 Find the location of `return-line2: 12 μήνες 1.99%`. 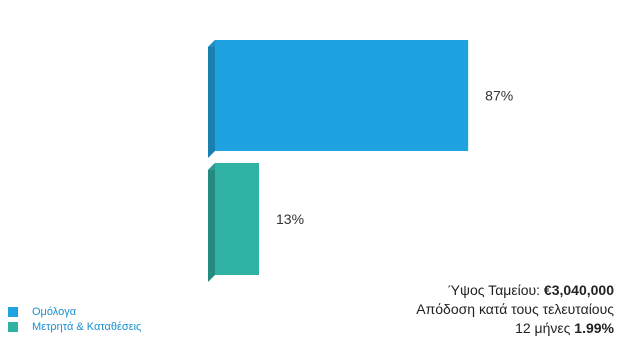

return-line2: 12 μήνες 1.99% is located at coordinates (515, 328).